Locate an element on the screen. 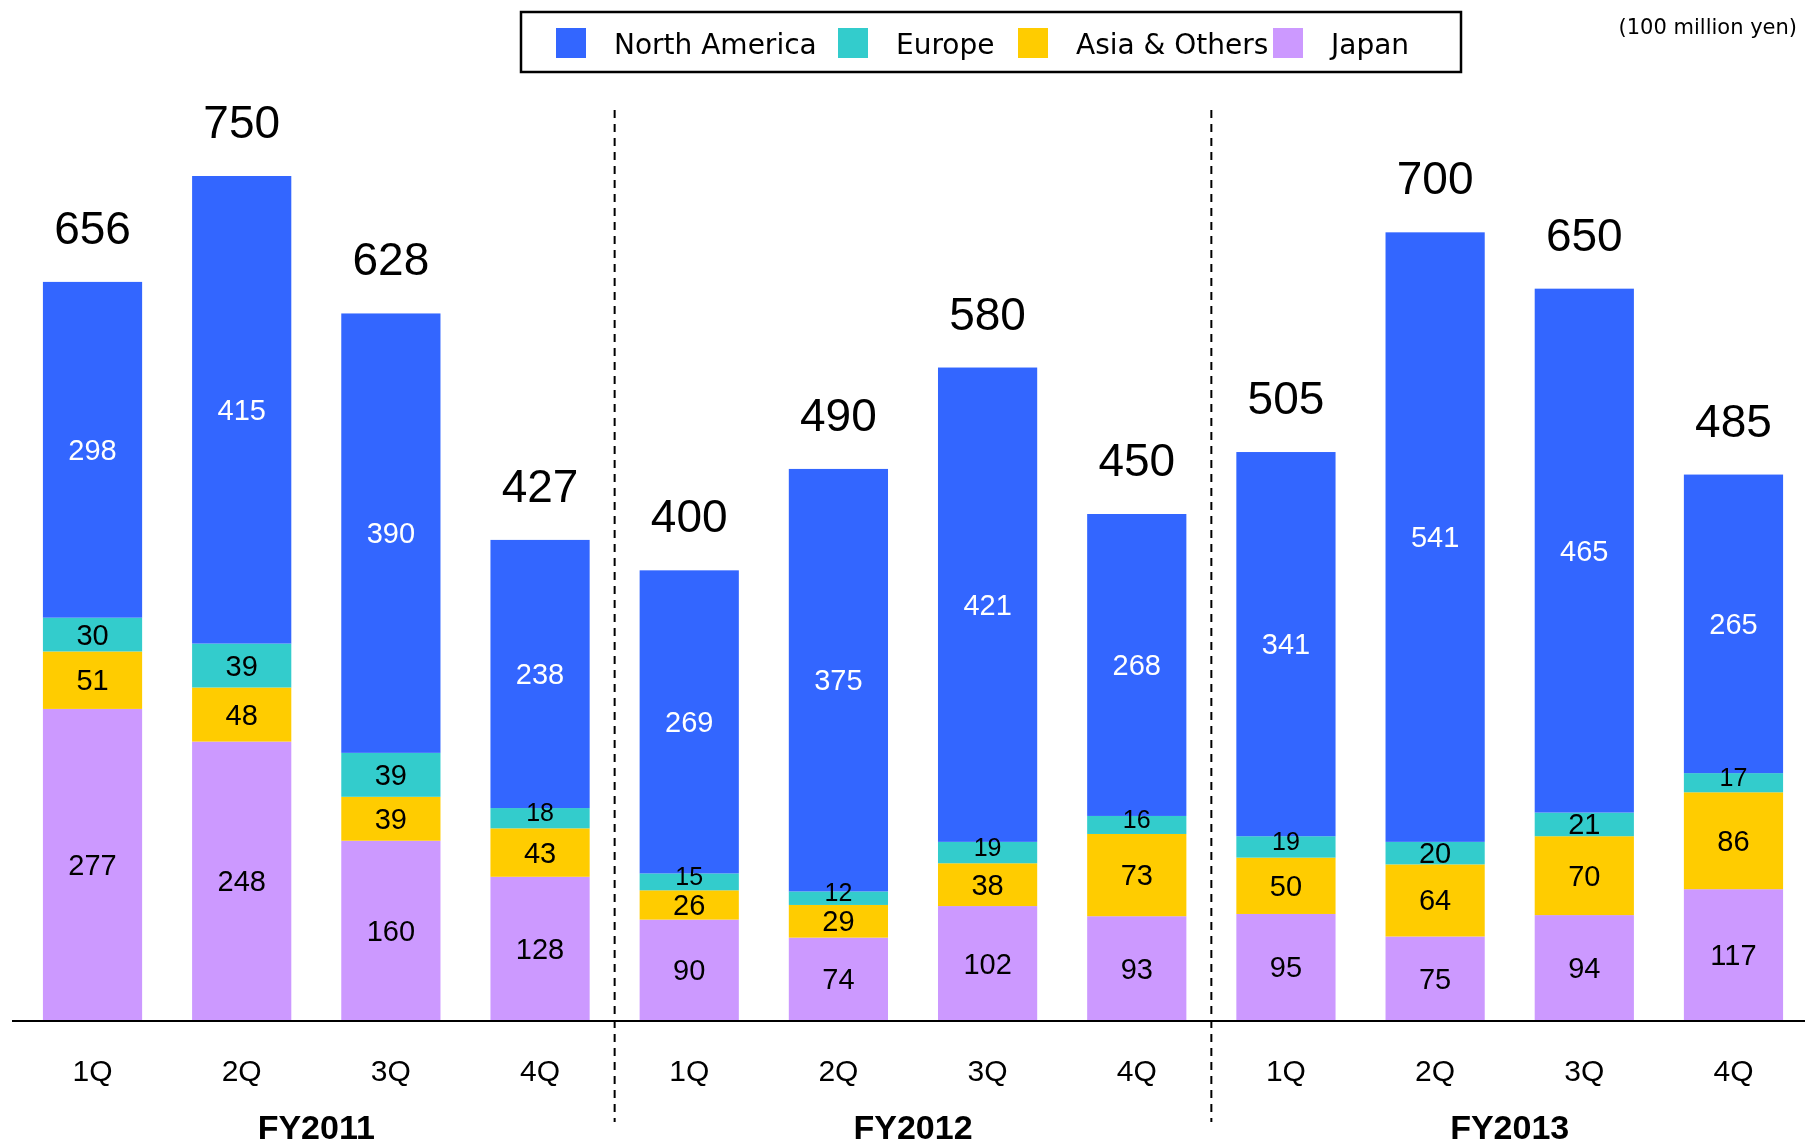  data-label: 541 is located at coordinates (1435, 537).